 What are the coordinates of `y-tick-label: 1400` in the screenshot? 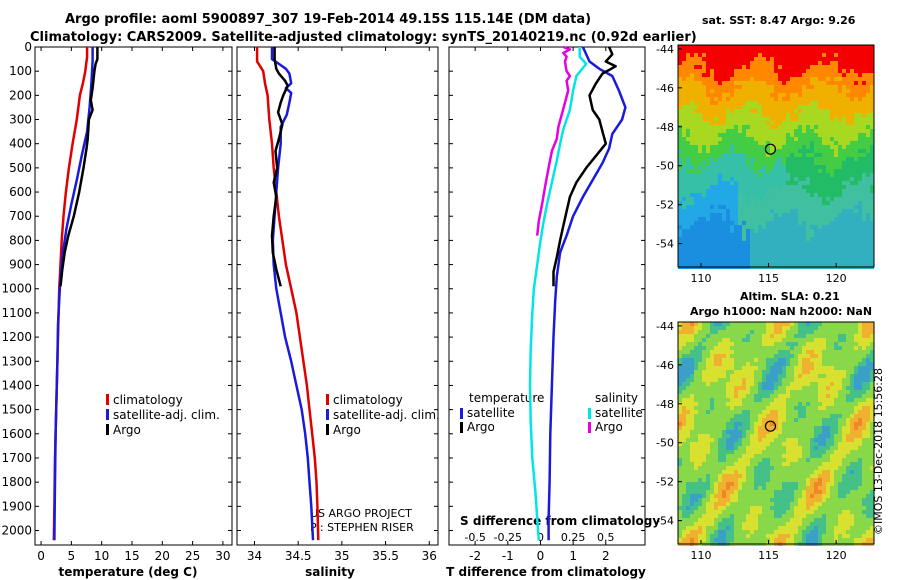 It's located at (16, 385).